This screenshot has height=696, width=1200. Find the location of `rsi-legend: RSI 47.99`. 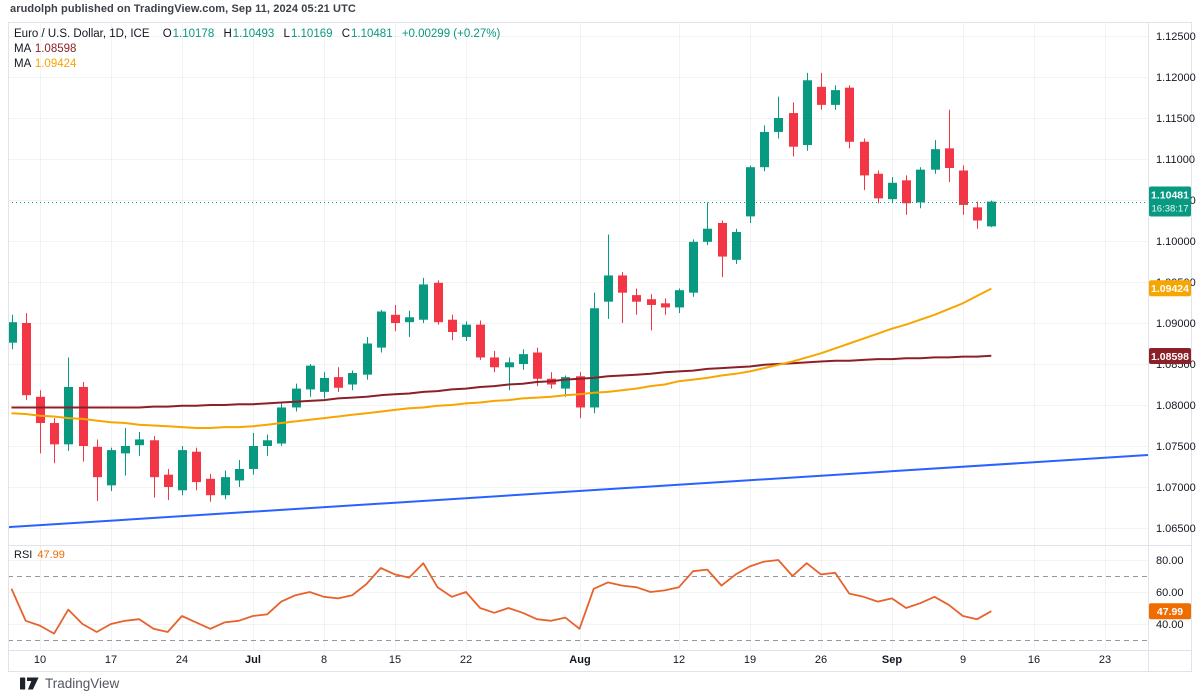

rsi-legend: RSI 47.99 is located at coordinates (39, 555).